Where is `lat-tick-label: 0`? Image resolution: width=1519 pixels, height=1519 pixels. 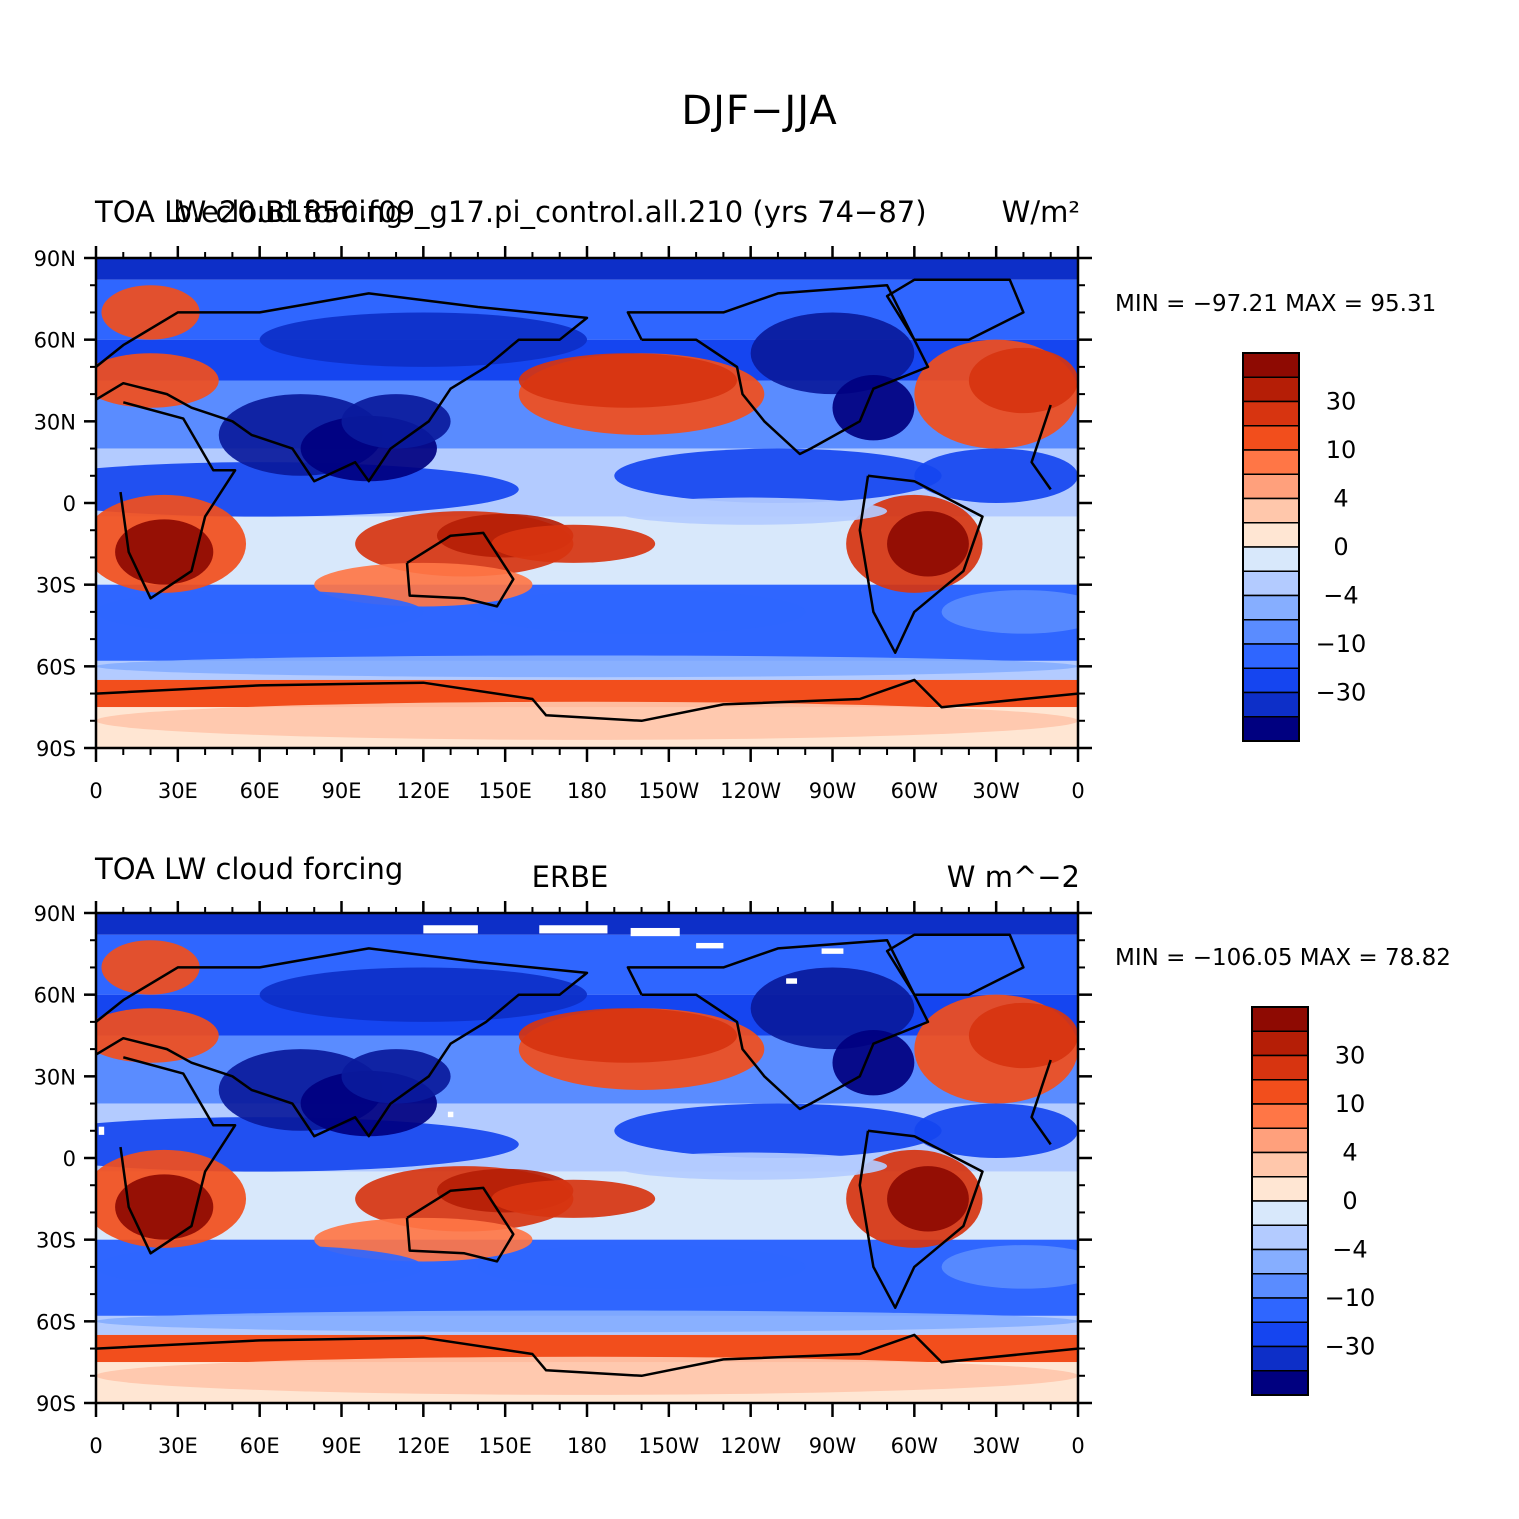
lat-tick-label: 0 is located at coordinates (69, 504).